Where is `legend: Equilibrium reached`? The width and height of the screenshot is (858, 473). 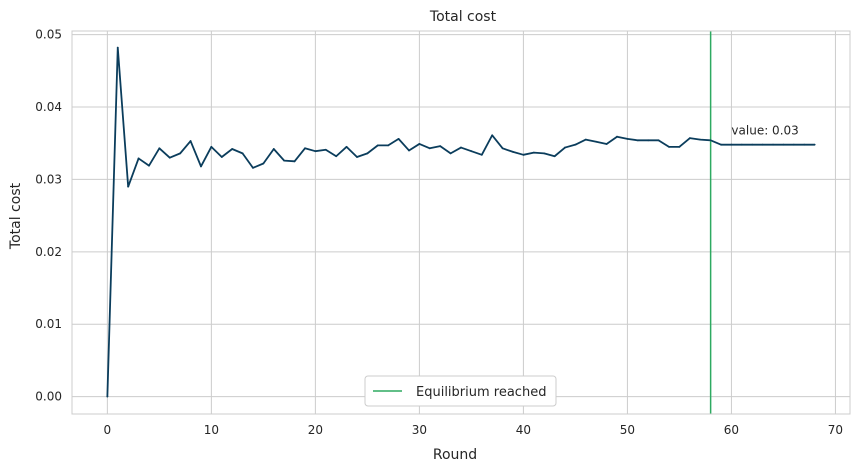 legend: Equilibrium reached is located at coordinates (460, 391).